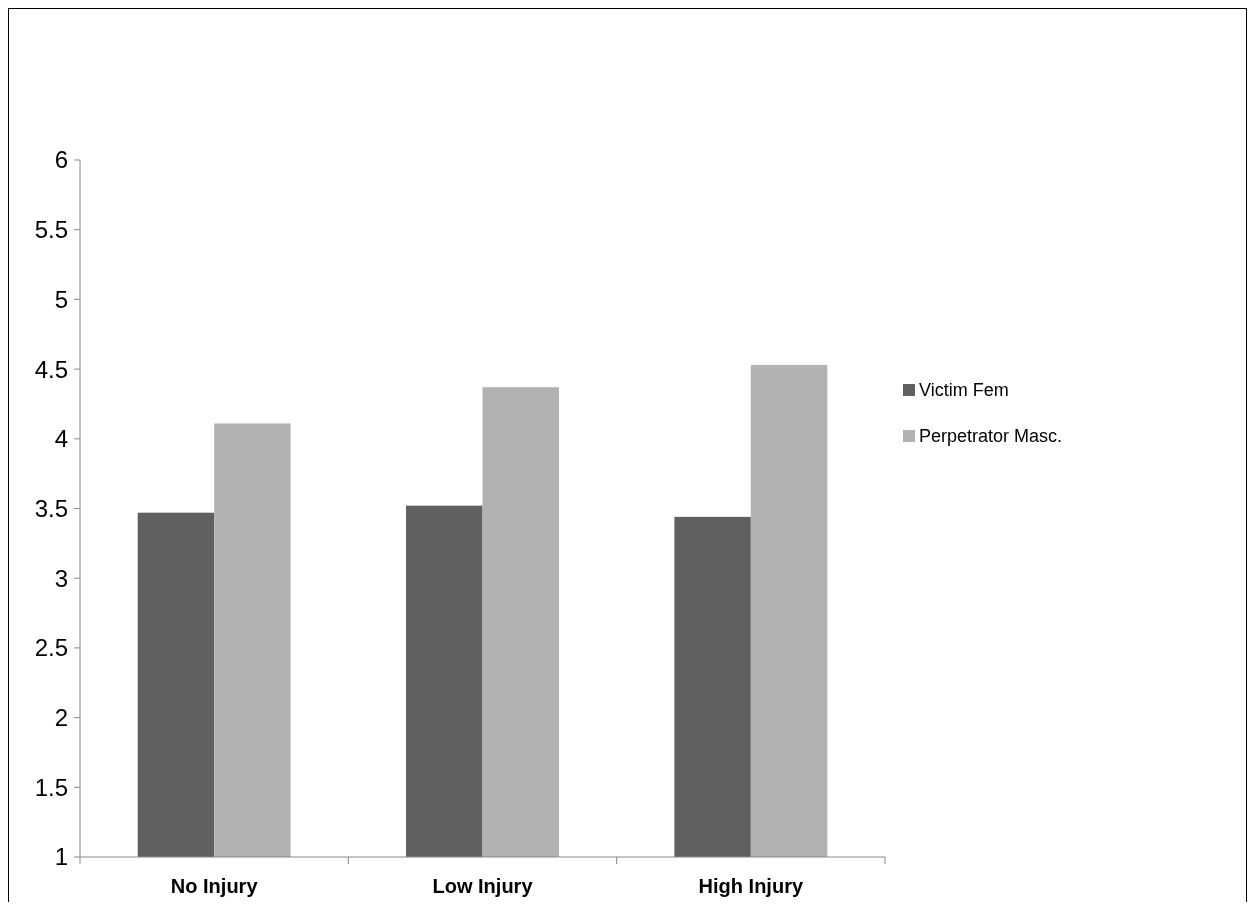  I want to click on y-tick-label: 5, so click(61, 299).